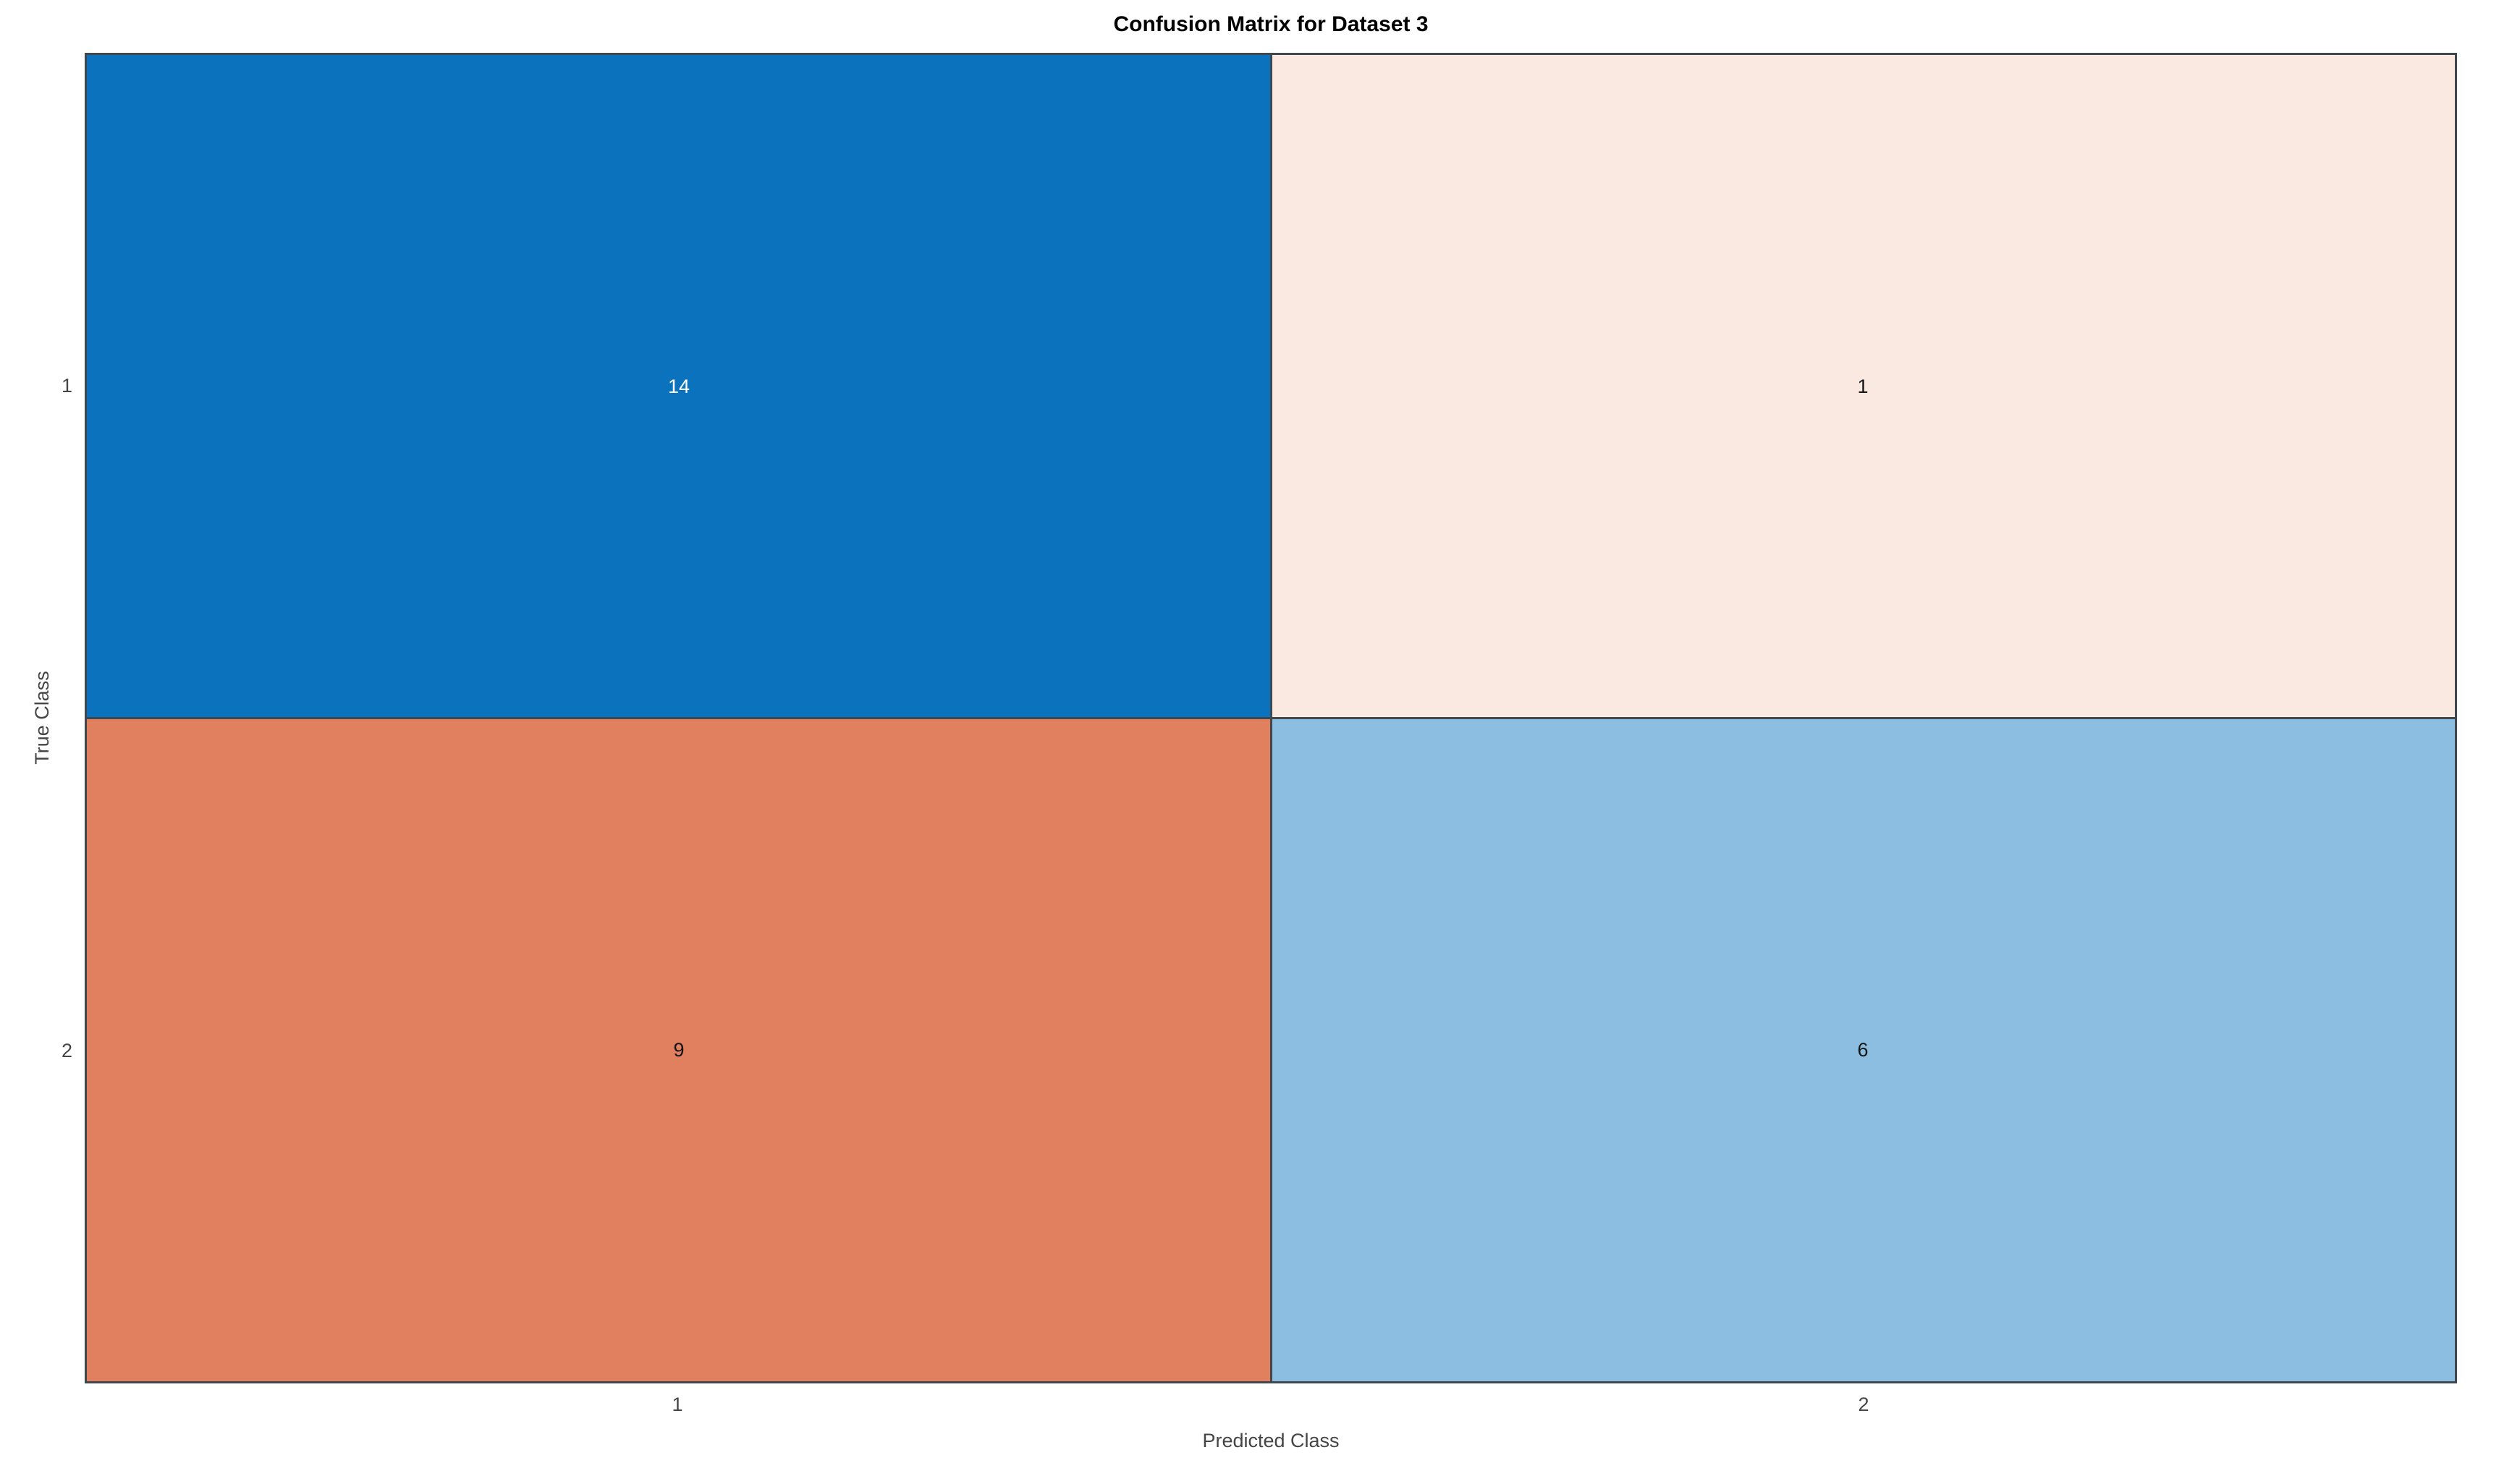  I want to click on x-tick-label-1: 1, so click(677, 1404).